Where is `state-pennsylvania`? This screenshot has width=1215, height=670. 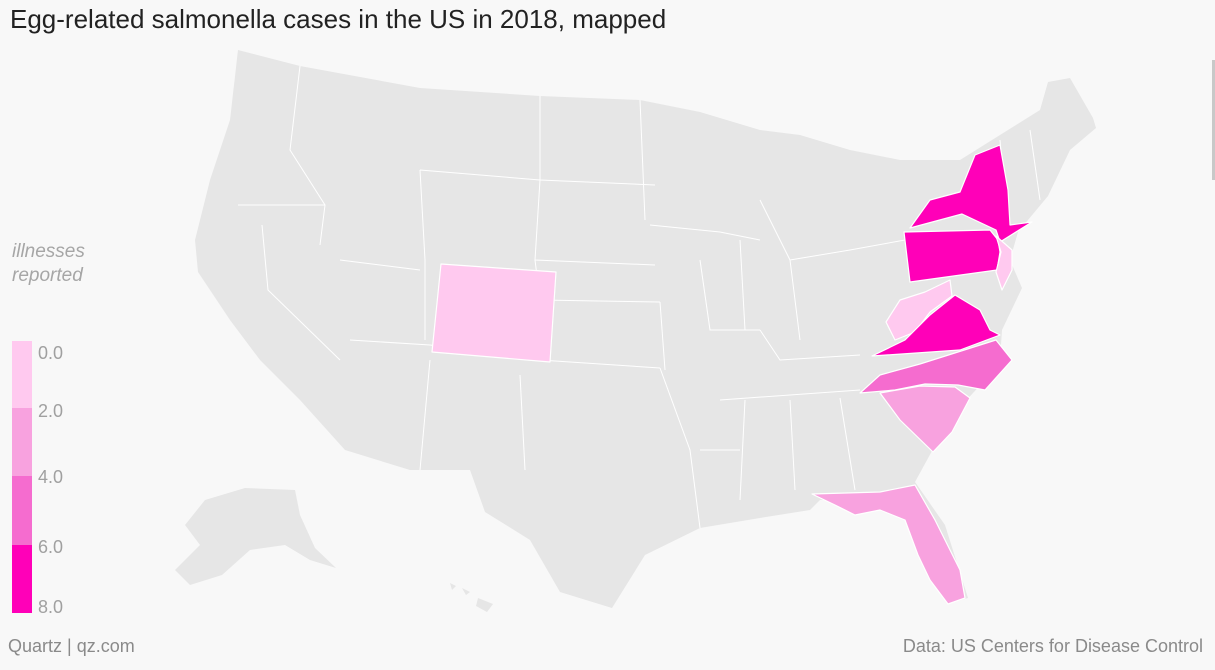
state-pennsylvania is located at coordinates (952, 256).